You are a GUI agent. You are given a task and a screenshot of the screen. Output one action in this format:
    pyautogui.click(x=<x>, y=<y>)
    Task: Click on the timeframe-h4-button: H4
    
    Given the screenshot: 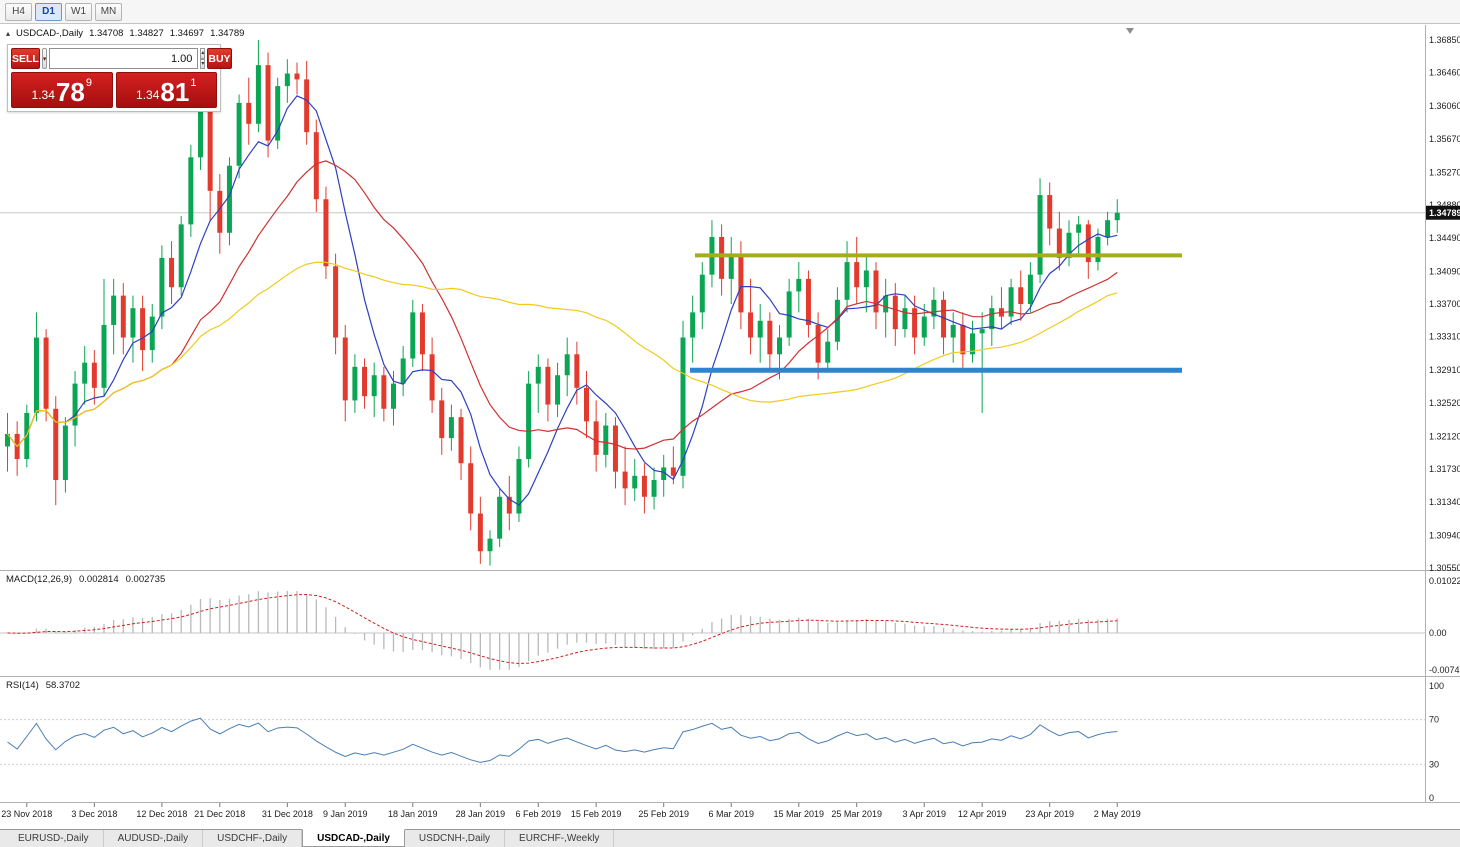 What is the action you would take?
    pyautogui.click(x=18, y=11)
    